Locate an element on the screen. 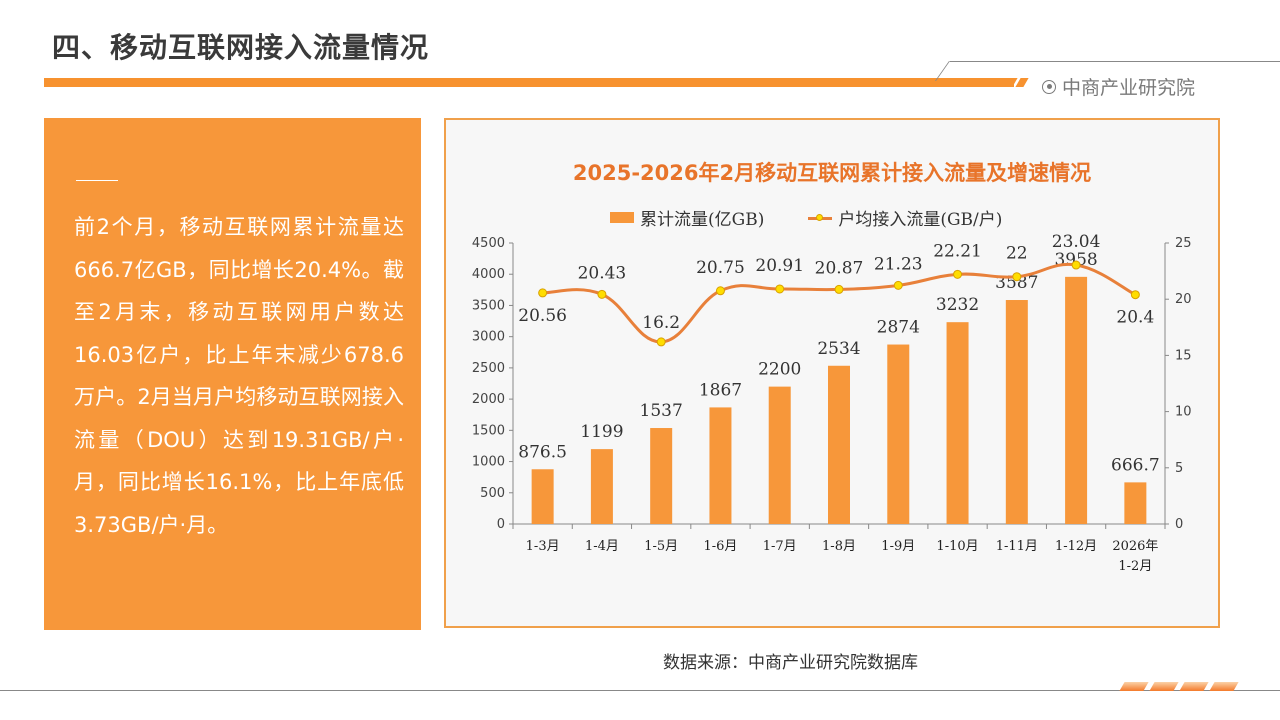 Image resolution: width=1280 pixels, height=720 pixels. x-category-label: 1-3月 is located at coordinates (543, 546).